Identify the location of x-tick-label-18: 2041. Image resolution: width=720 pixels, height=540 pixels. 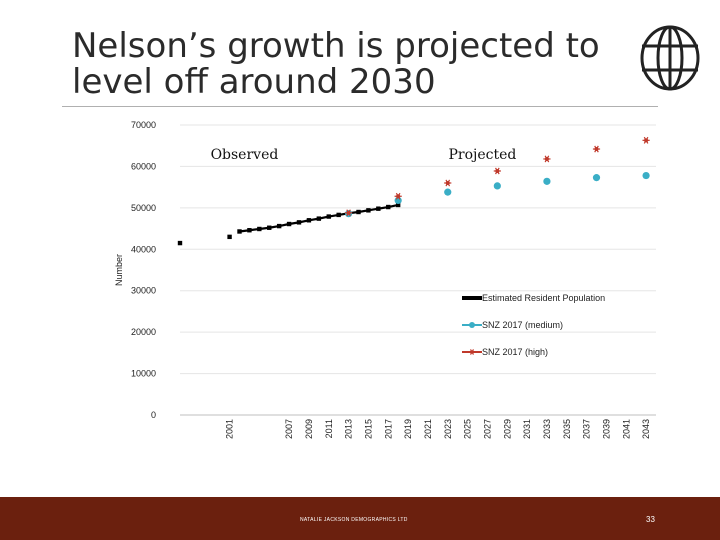
(626, 429).